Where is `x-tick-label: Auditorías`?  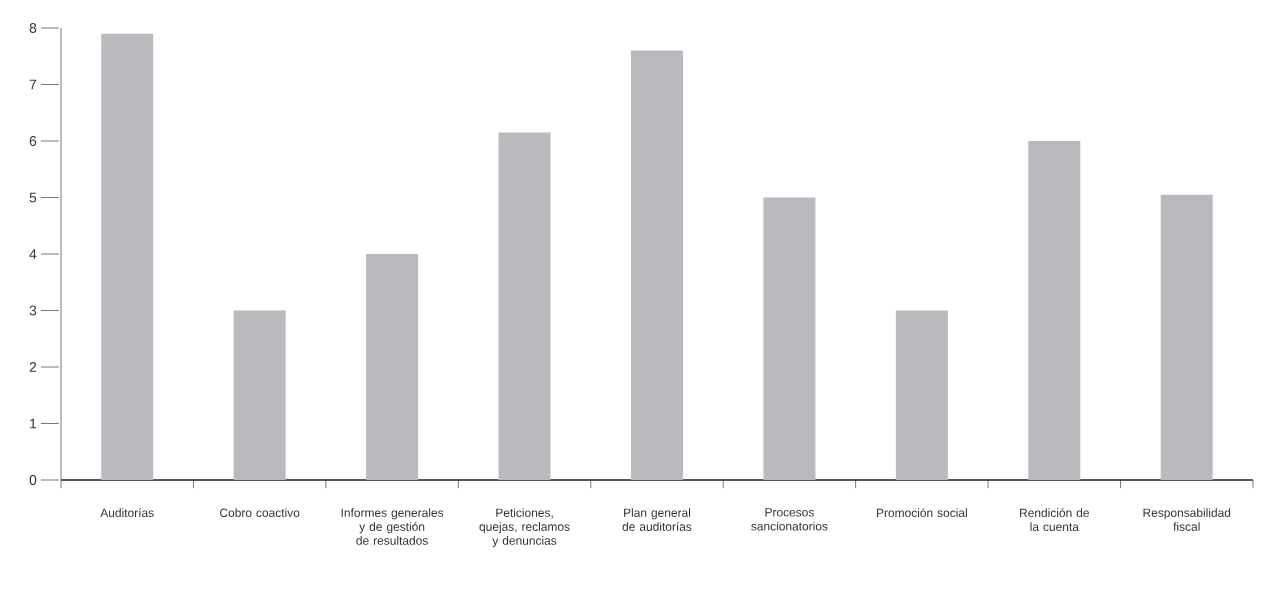 x-tick-label: Auditorías is located at coordinates (127, 513).